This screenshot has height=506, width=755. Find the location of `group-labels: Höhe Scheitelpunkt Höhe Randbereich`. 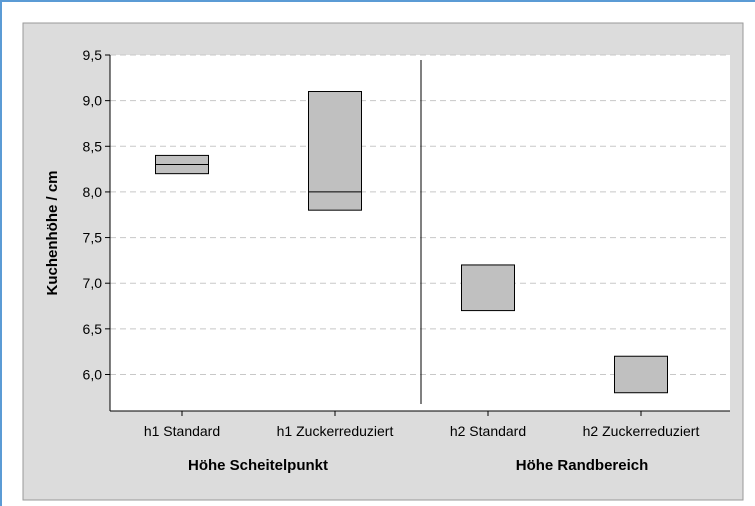

group-labels: Höhe Scheitelpunkt Höhe Randbereich is located at coordinates (418, 465).